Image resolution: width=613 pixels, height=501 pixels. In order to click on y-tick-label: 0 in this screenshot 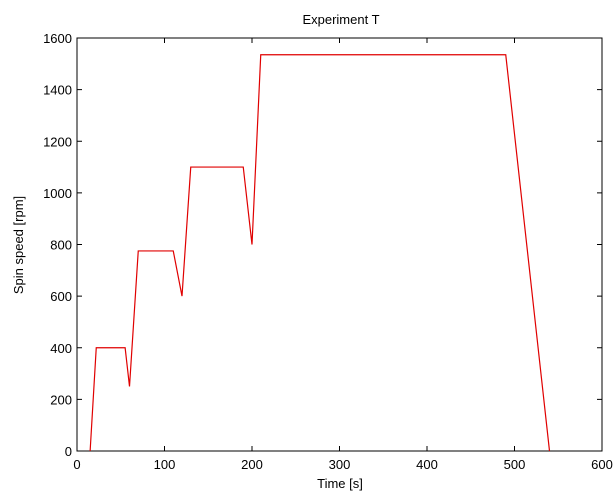, I will do `click(68, 451)`.